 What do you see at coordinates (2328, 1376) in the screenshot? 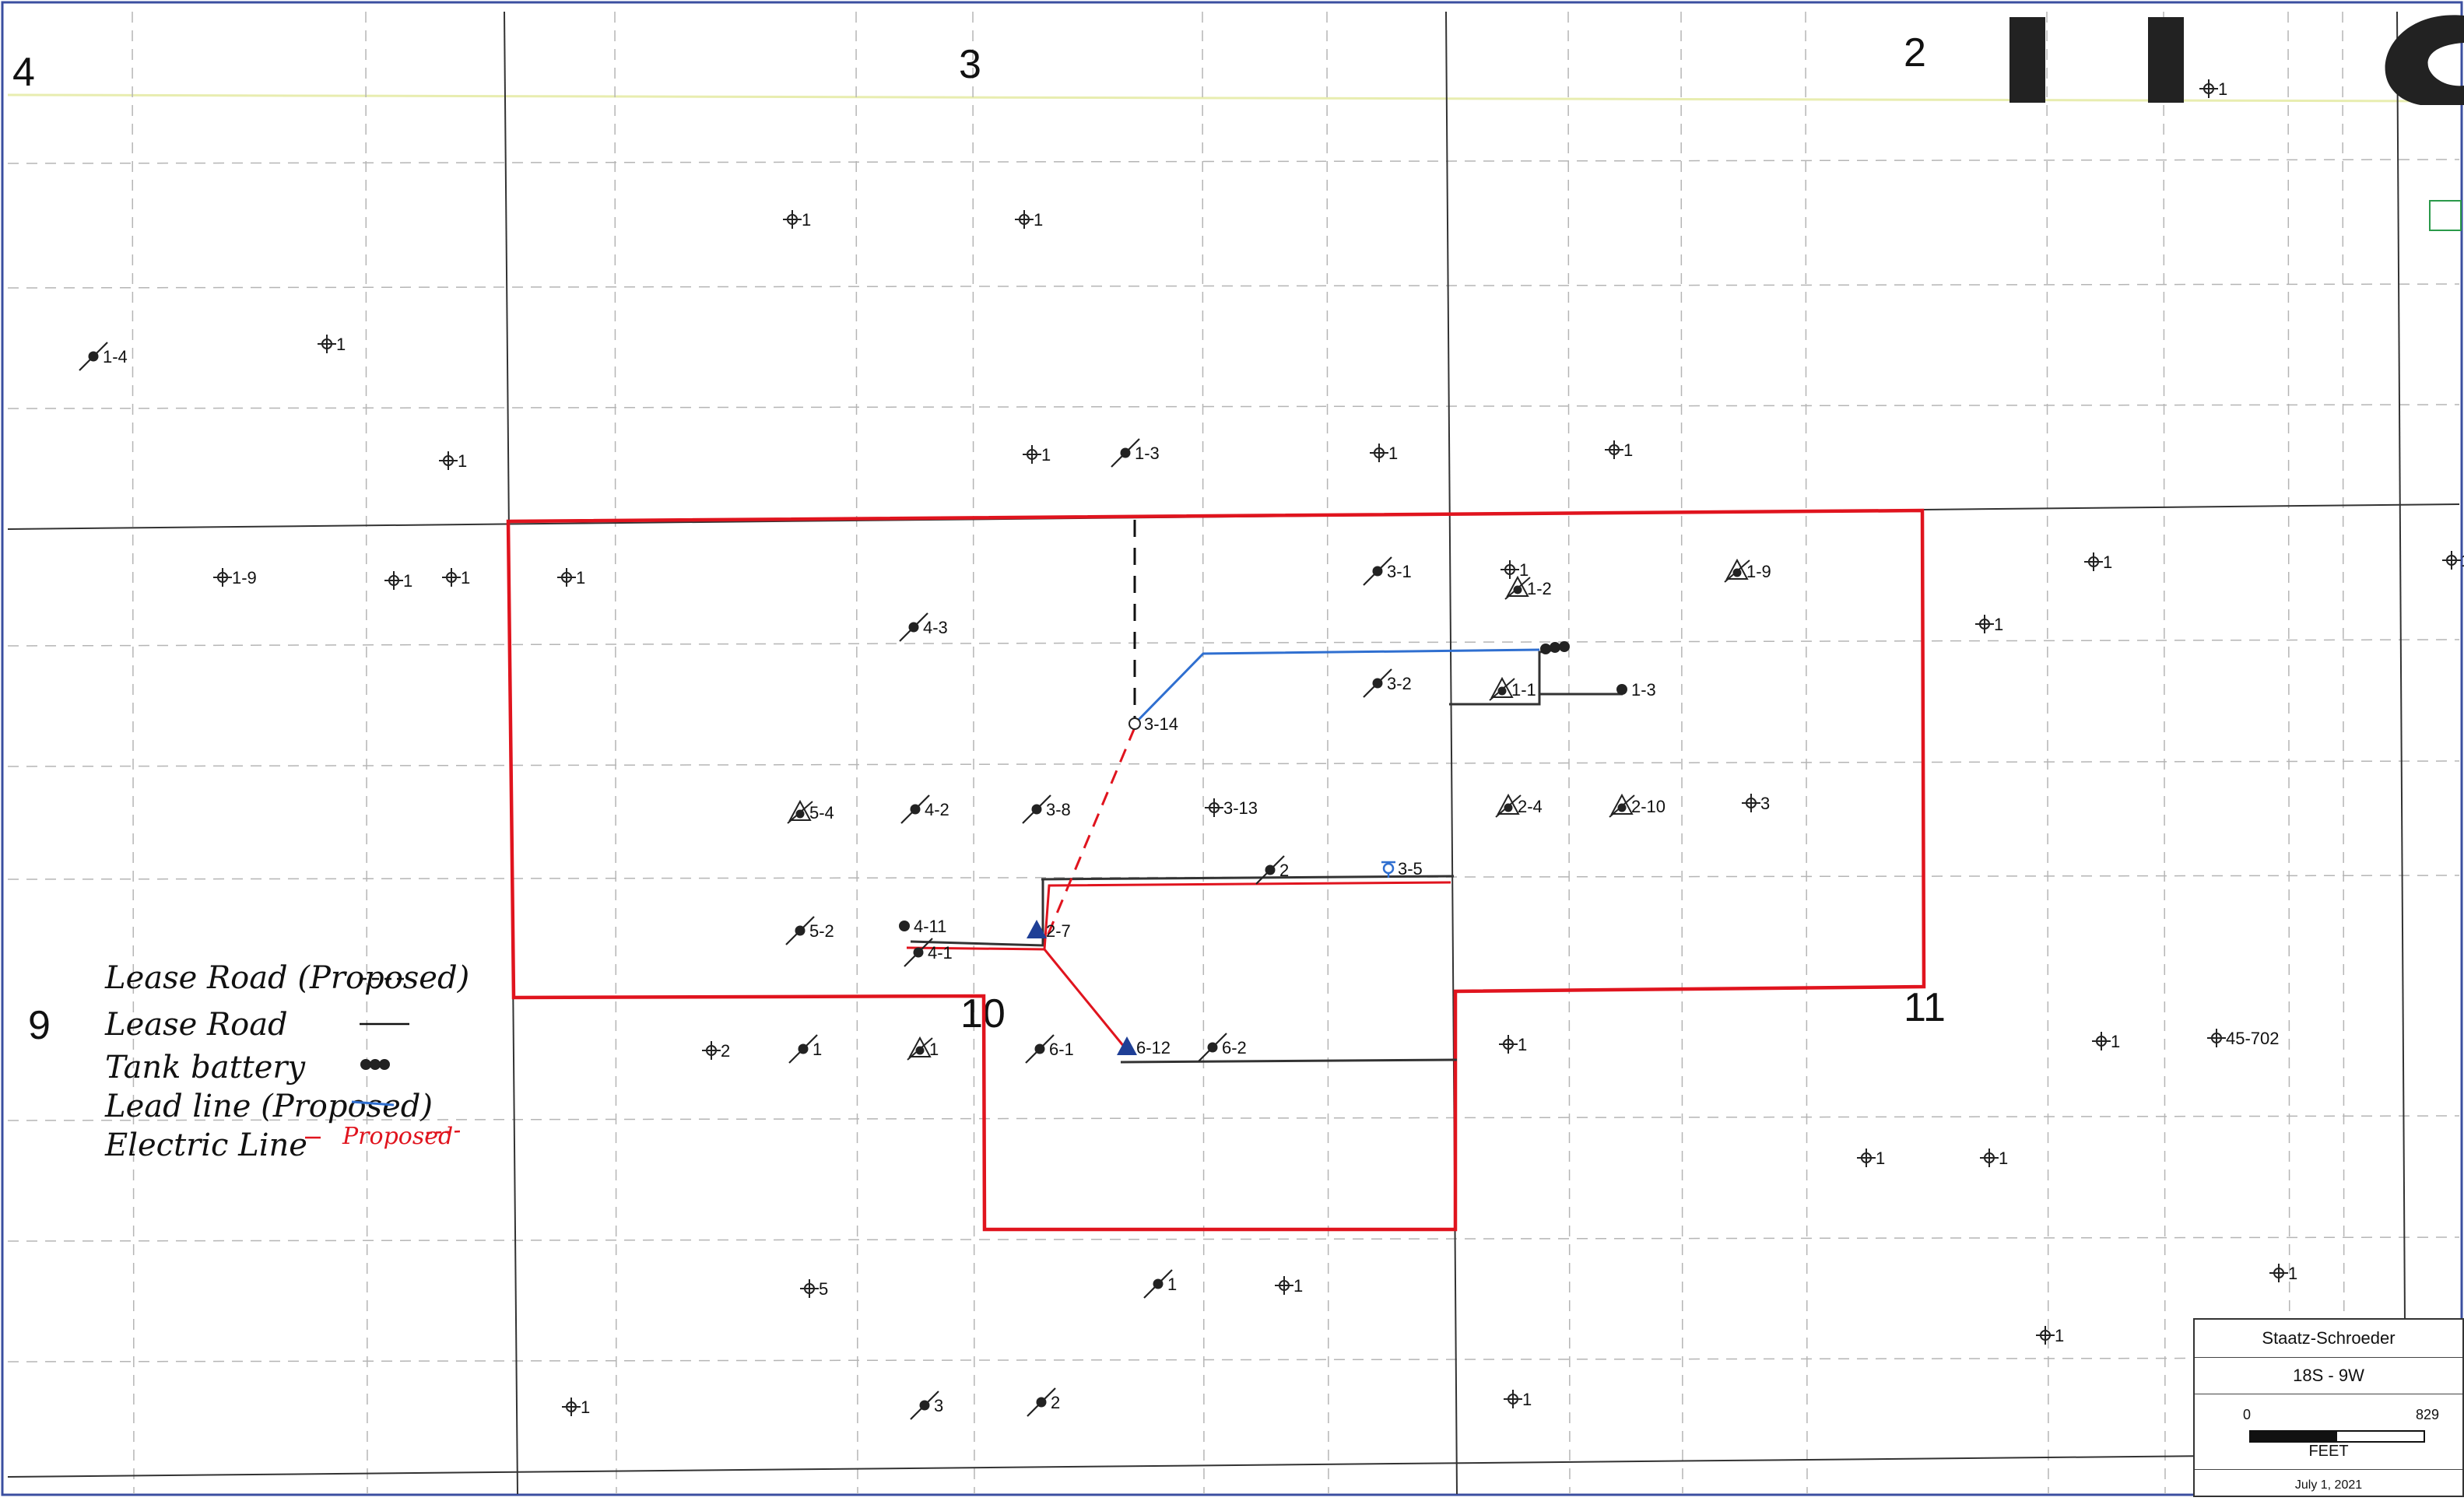
I see `township-range: 18S - 9W` at bounding box center [2328, 1376].